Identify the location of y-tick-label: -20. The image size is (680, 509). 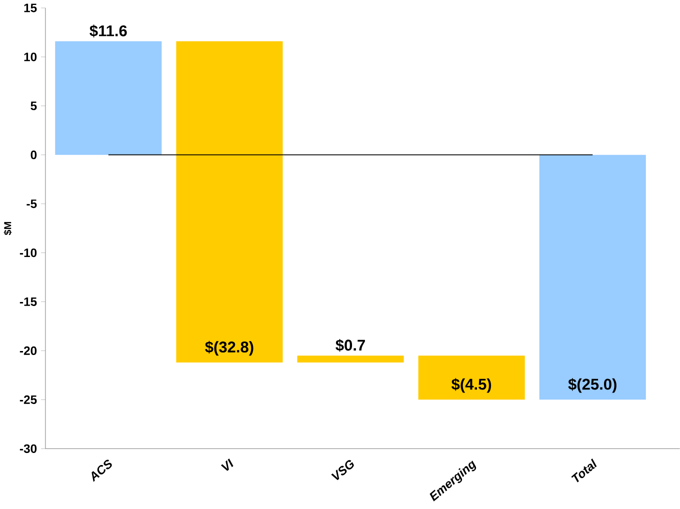
(28, 351).